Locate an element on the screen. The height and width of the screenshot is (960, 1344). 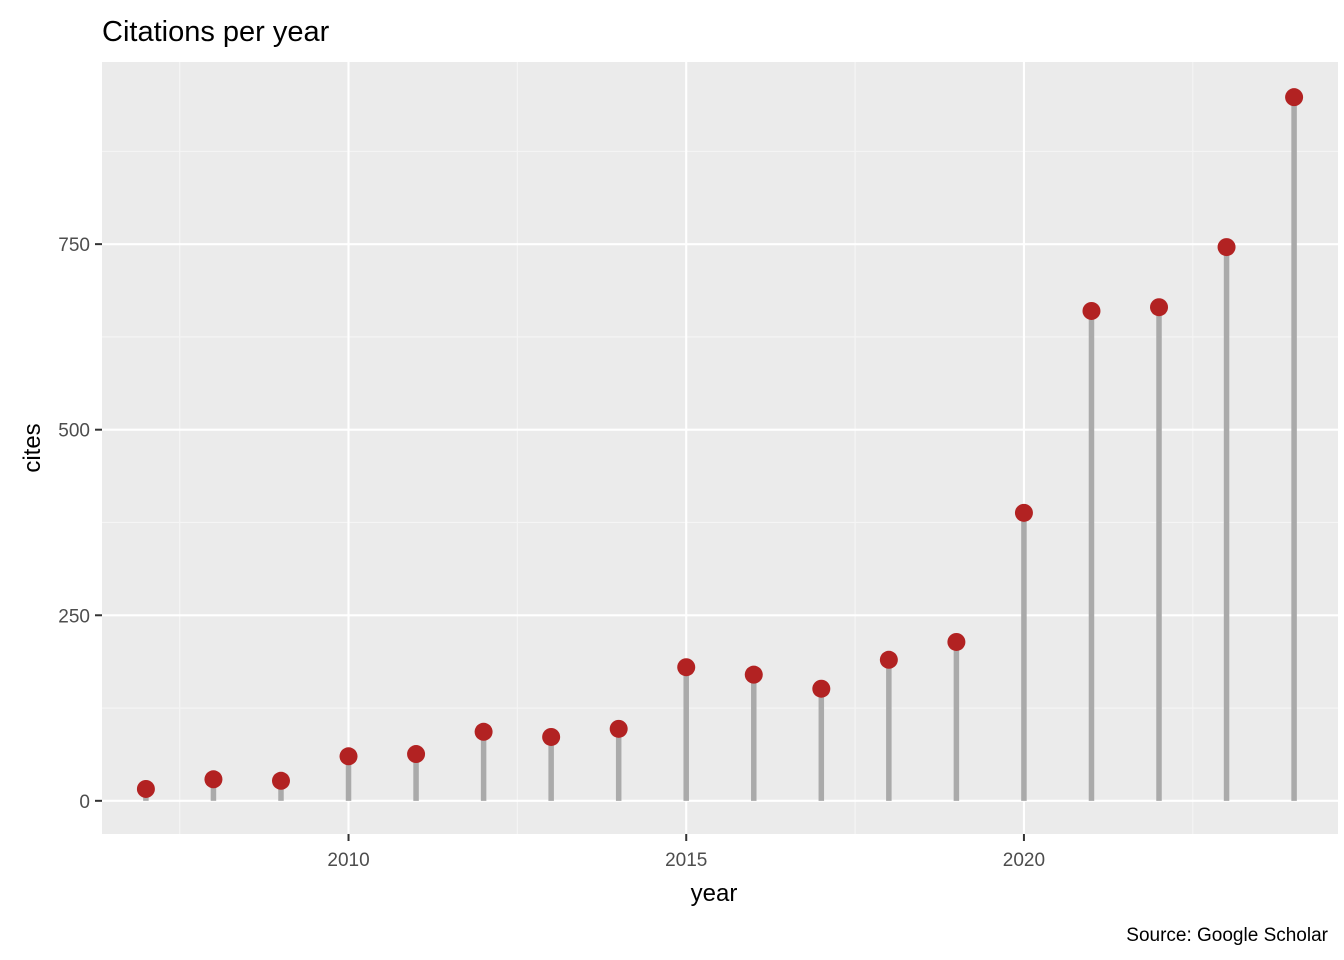
y-axis-title: cites is located at coordinates (32, 447).